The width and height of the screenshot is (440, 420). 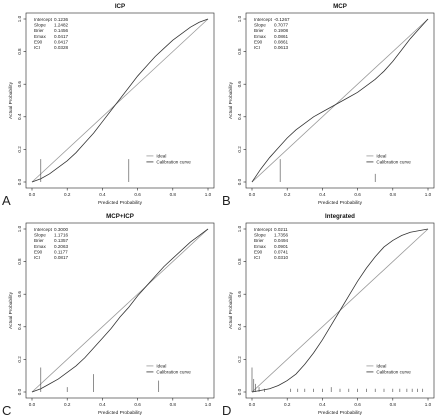 I want to click on chart-title: MCP+ICP, so click(x=120, y=216).